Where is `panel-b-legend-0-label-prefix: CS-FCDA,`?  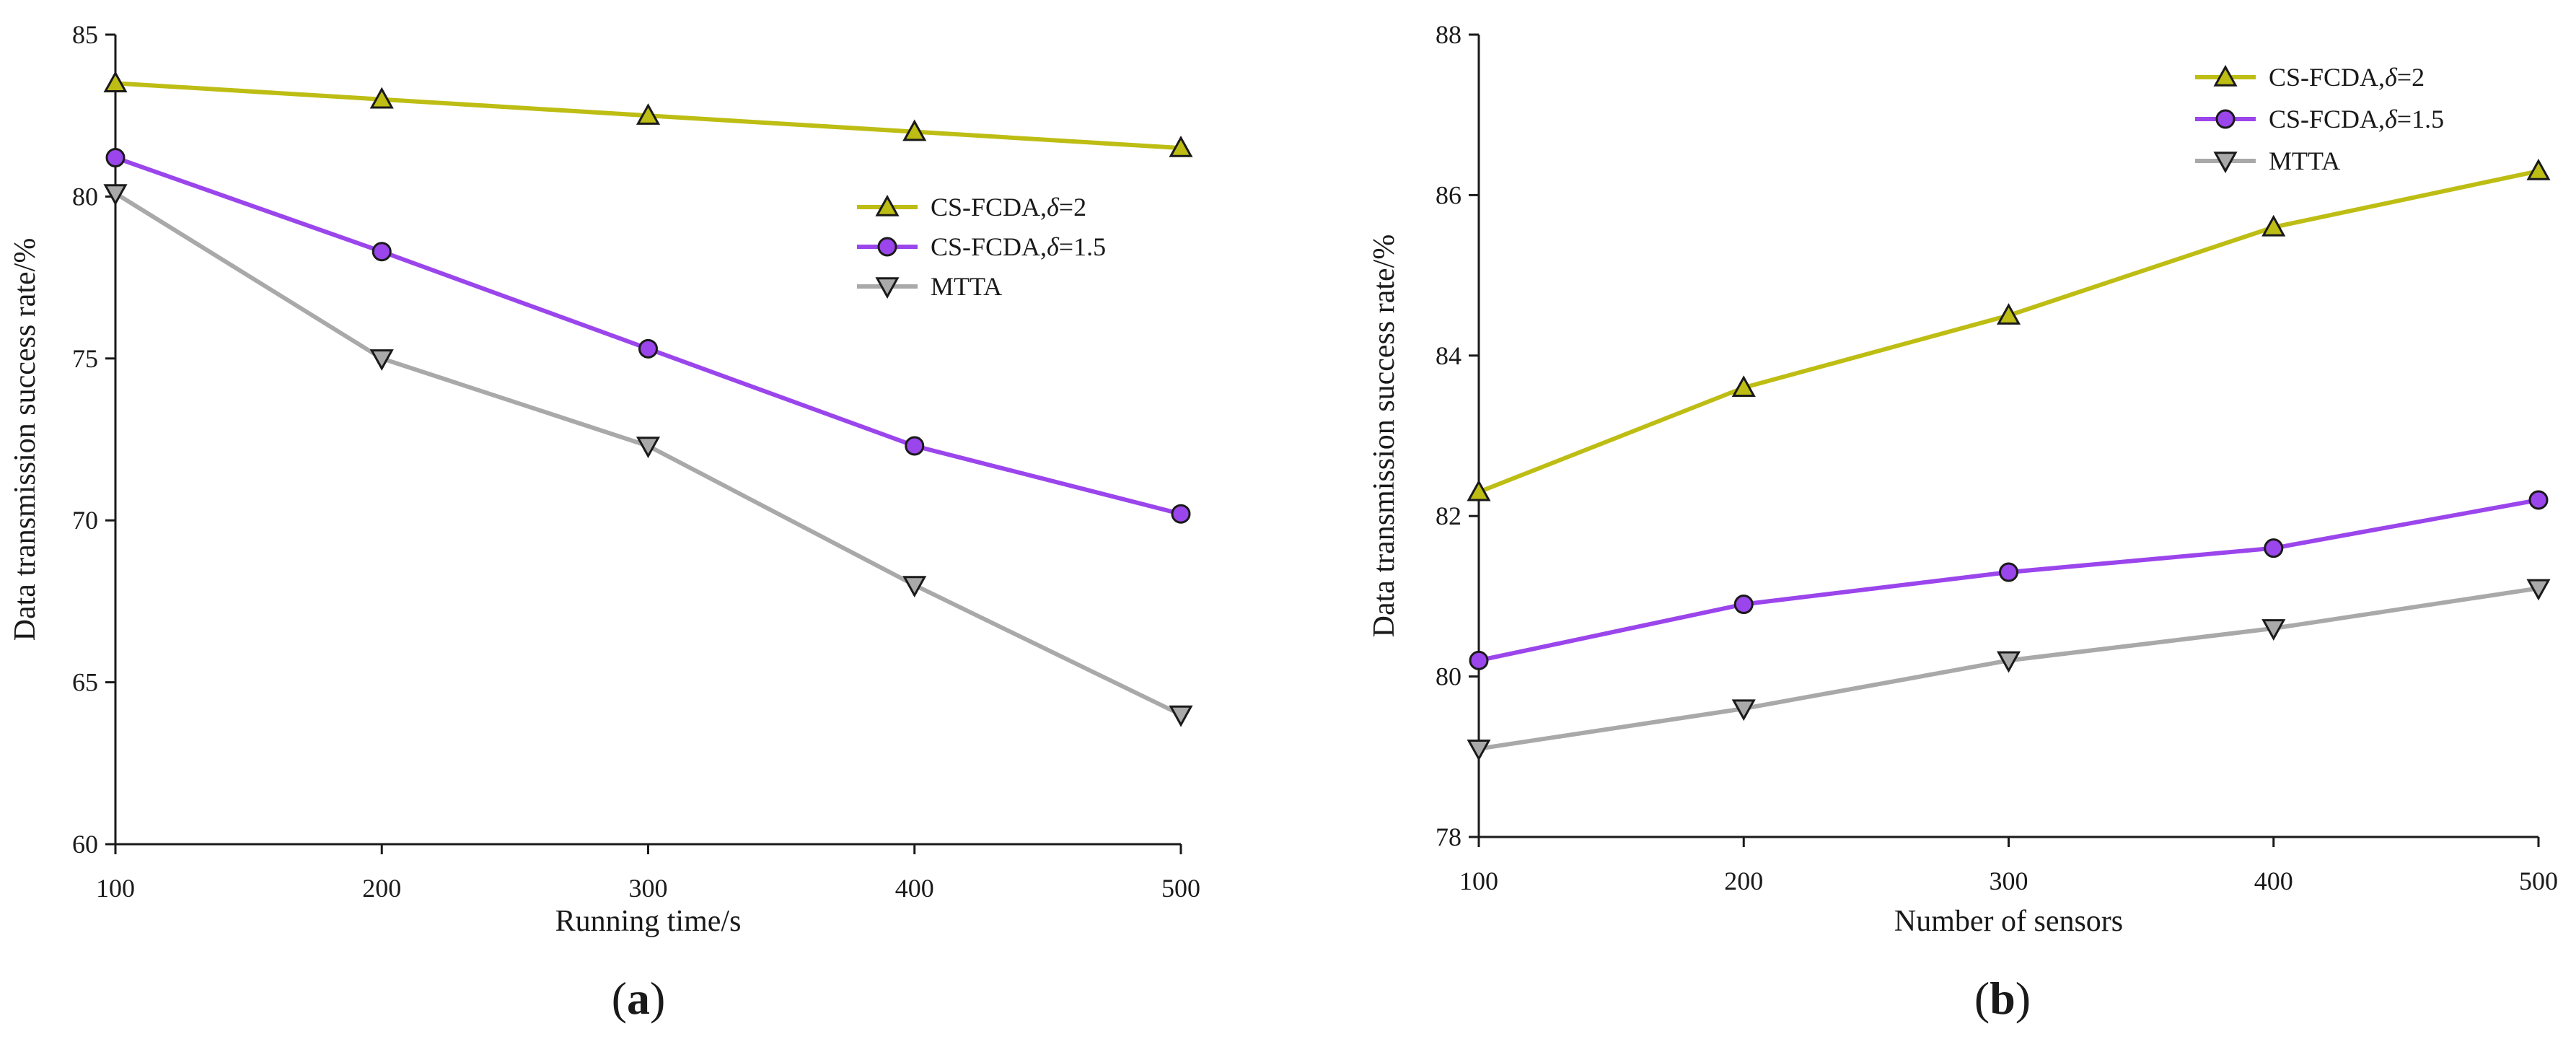
panel-b-legend-0-label-prefix: CS-FCDA, is located at coordinates (2327, 77).